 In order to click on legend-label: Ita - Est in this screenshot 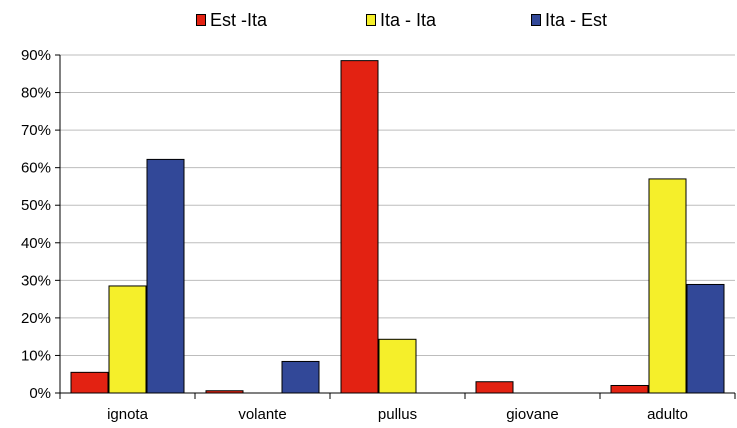, I will do `click(576, 20)`.